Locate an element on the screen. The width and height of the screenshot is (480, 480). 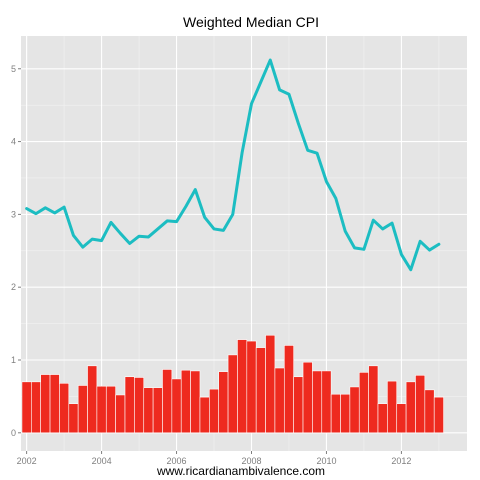
chart-title: Weighted Median CPI is located at coordinates (251, 22).